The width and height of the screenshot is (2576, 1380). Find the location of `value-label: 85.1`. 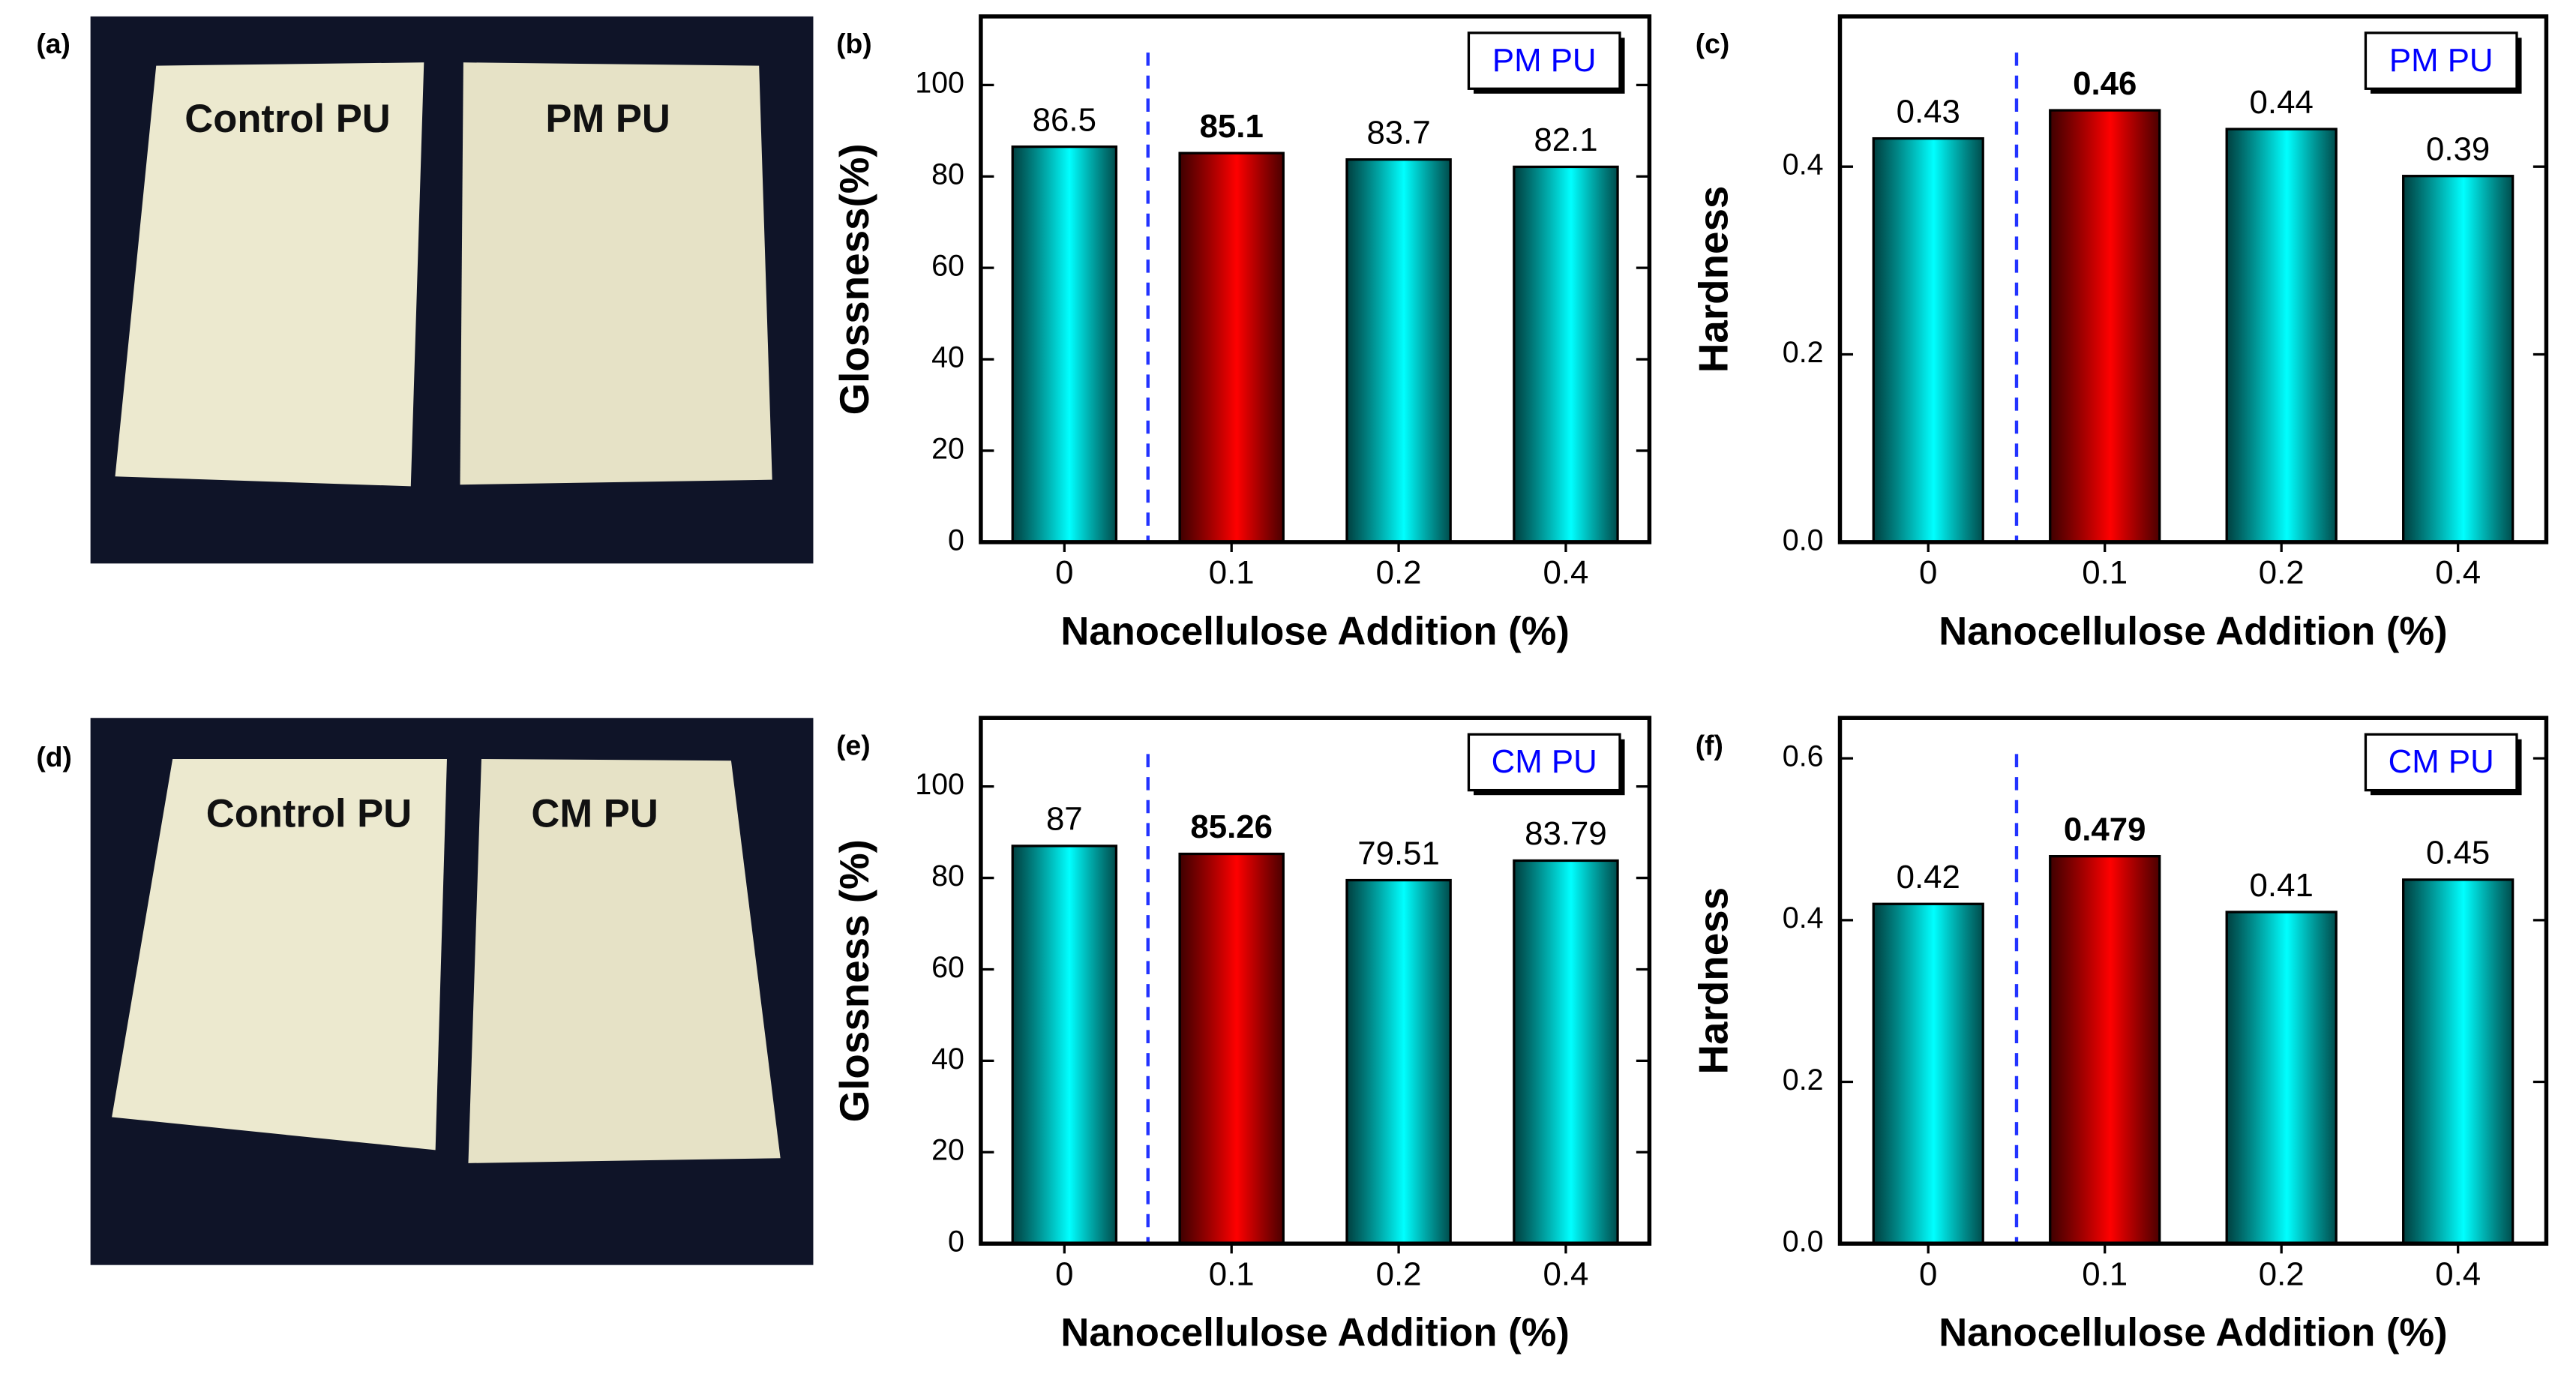

value-label: 85.1 is located at coordinates (1232, 126).